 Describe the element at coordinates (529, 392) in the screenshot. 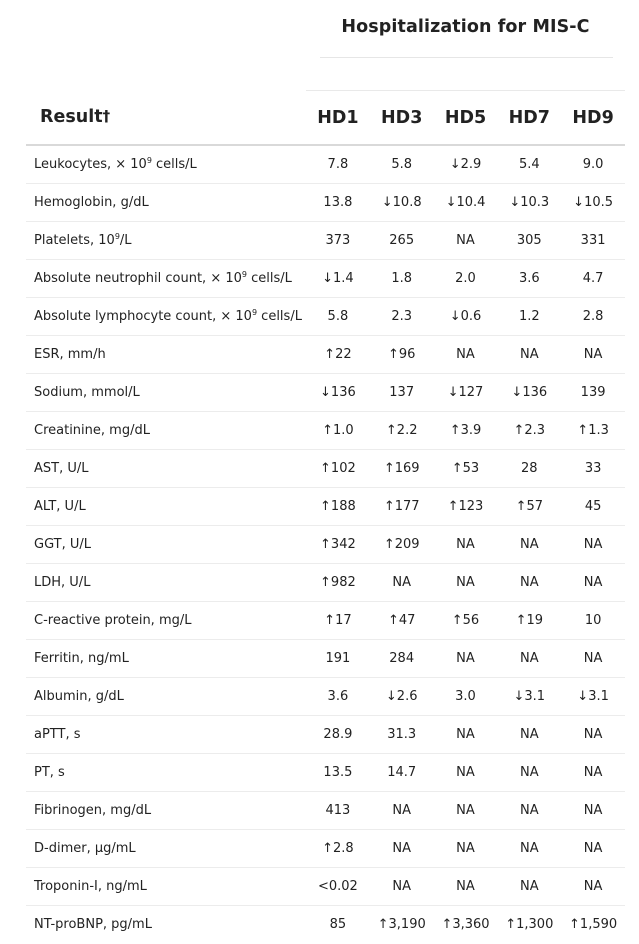

I see `value-cell: ↓136` at that location.